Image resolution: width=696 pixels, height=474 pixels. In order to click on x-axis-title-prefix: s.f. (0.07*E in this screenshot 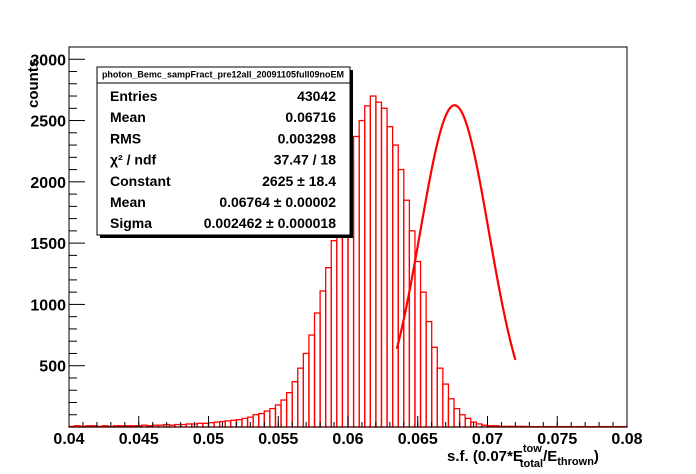, I will do `click(485, 456)`.